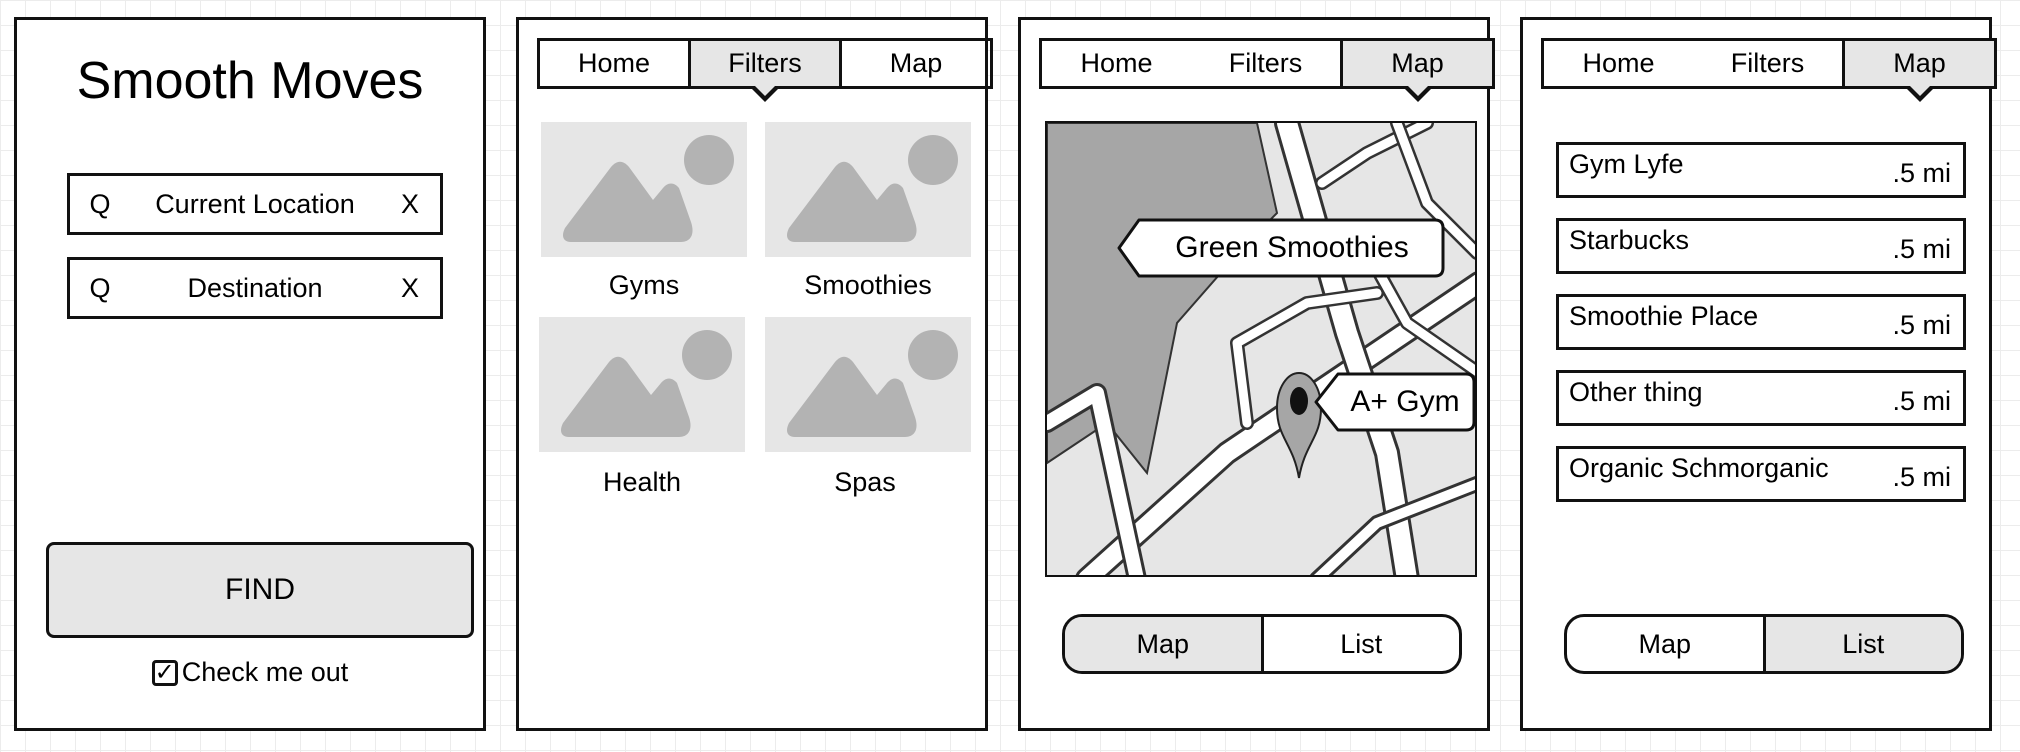 This screenshot has height=752, width=2020. I want to click on destination-input: Destination, so click(255, 287).